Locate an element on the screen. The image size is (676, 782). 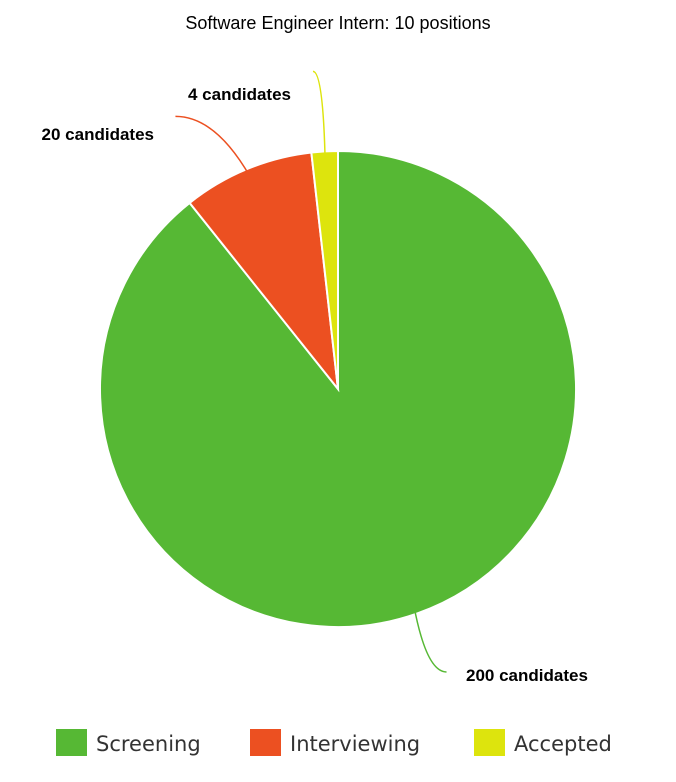
legend-swatch-accepted is located at coordinates (489, 742).